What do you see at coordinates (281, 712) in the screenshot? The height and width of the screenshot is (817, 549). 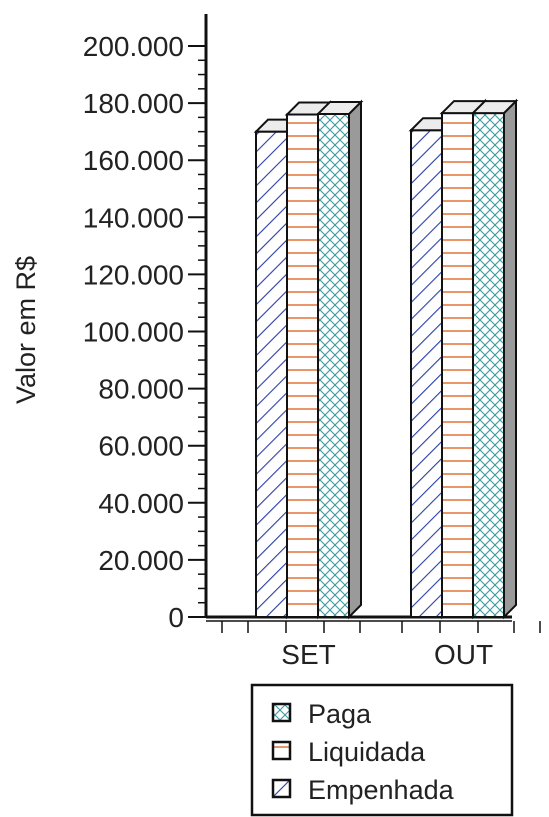 I see `legend-swatch-paga` at bounding box center [281, 712].